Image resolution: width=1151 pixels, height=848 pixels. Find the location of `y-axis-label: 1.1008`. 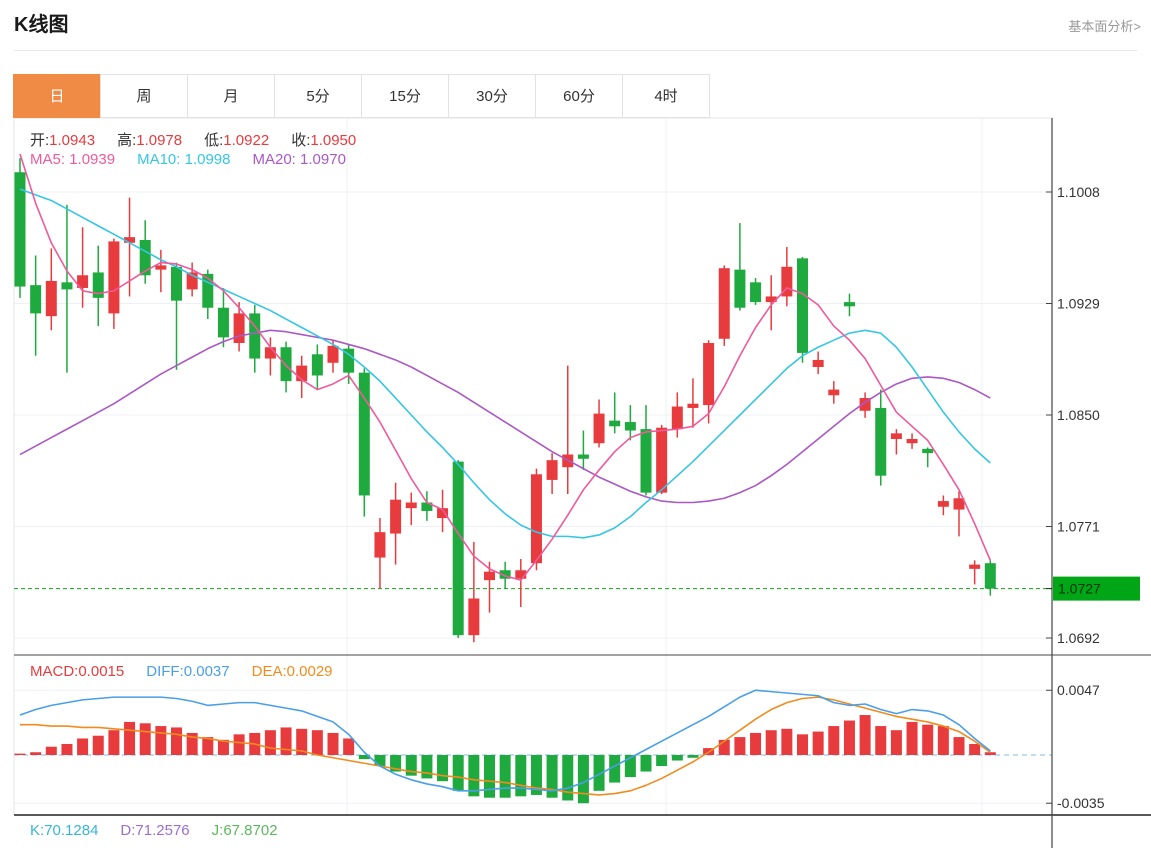

y-axis-label: 1.1008 is located at coordinates (1078, 192).